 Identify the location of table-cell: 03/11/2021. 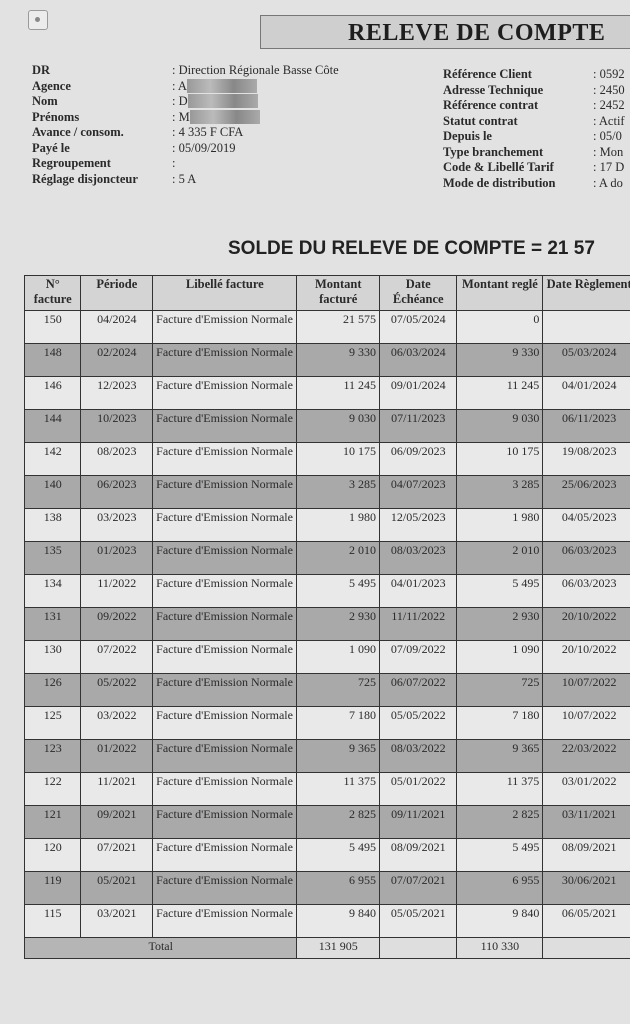
(586, 822).